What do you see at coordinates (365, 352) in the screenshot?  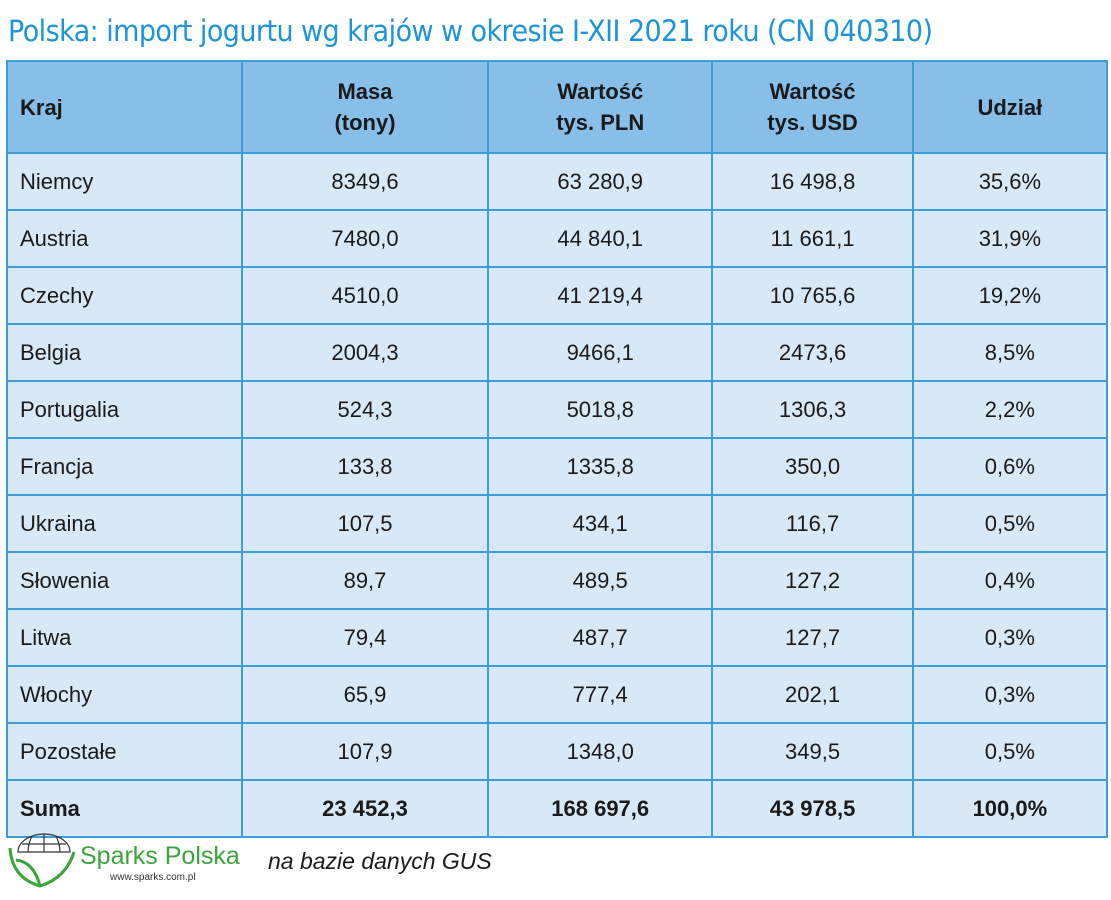 I see `value-cell: 2004,3` at bounding box center [365, 352].